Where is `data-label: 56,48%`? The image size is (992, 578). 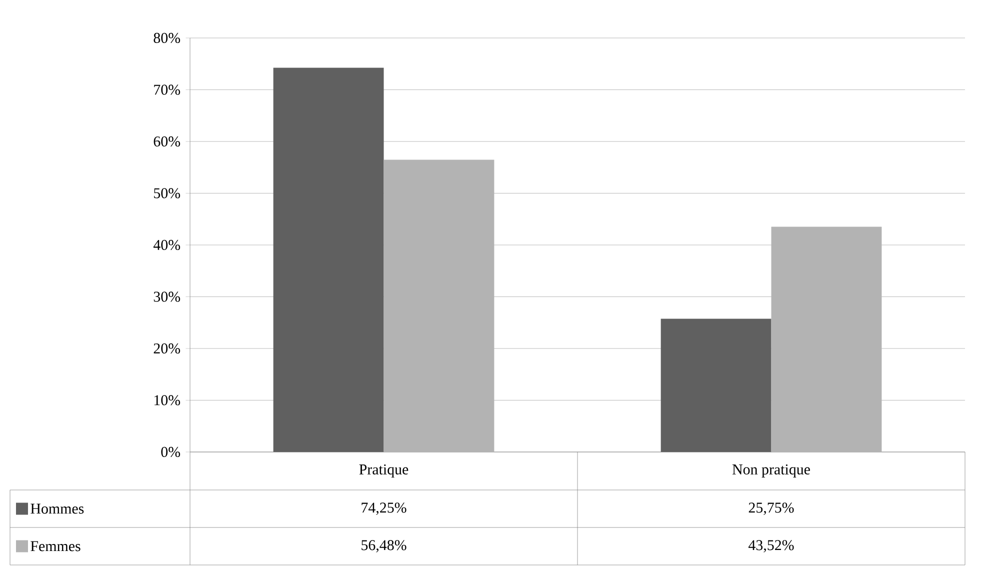
data-label: 56,48% is located at coordinates (384, 546).